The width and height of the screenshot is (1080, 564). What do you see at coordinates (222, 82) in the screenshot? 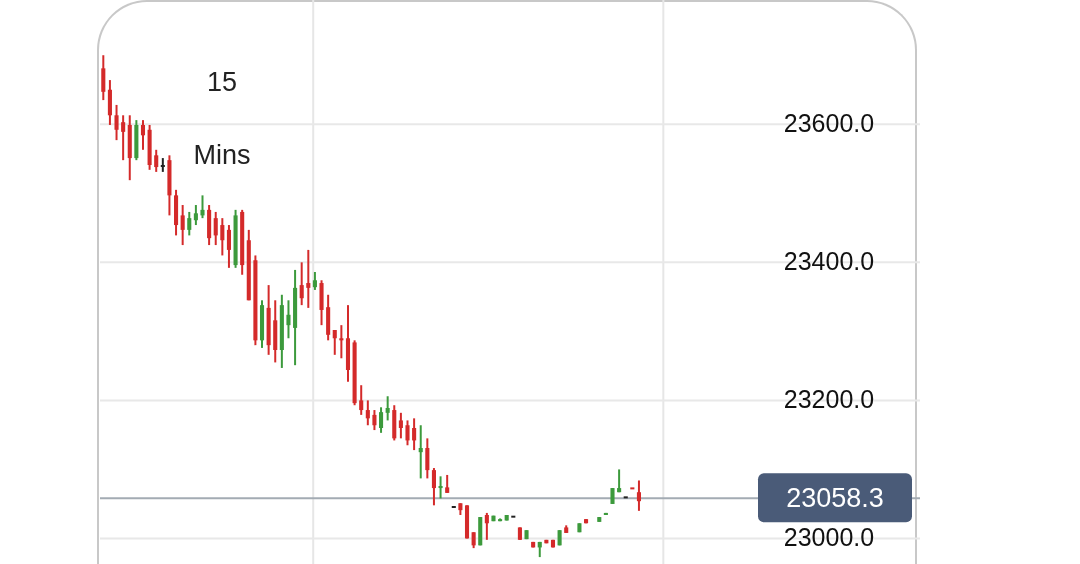
I see `annotation: 15` at bounding box center [222, 82].